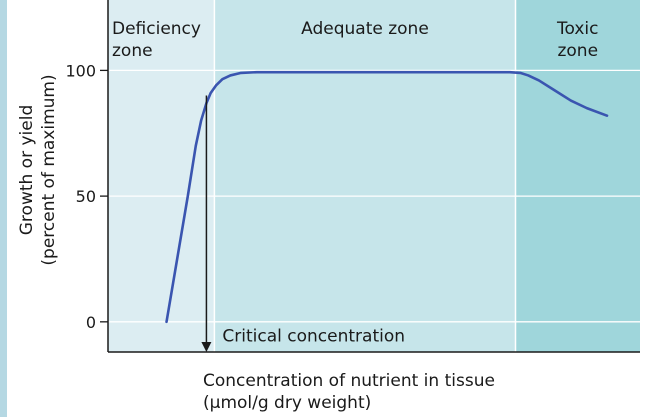 The image size is (649, 417). Describe the element at coordinates (27, 170) in the screenshot. I see `y-axis-title-line-0: Growth or yield` at that location.